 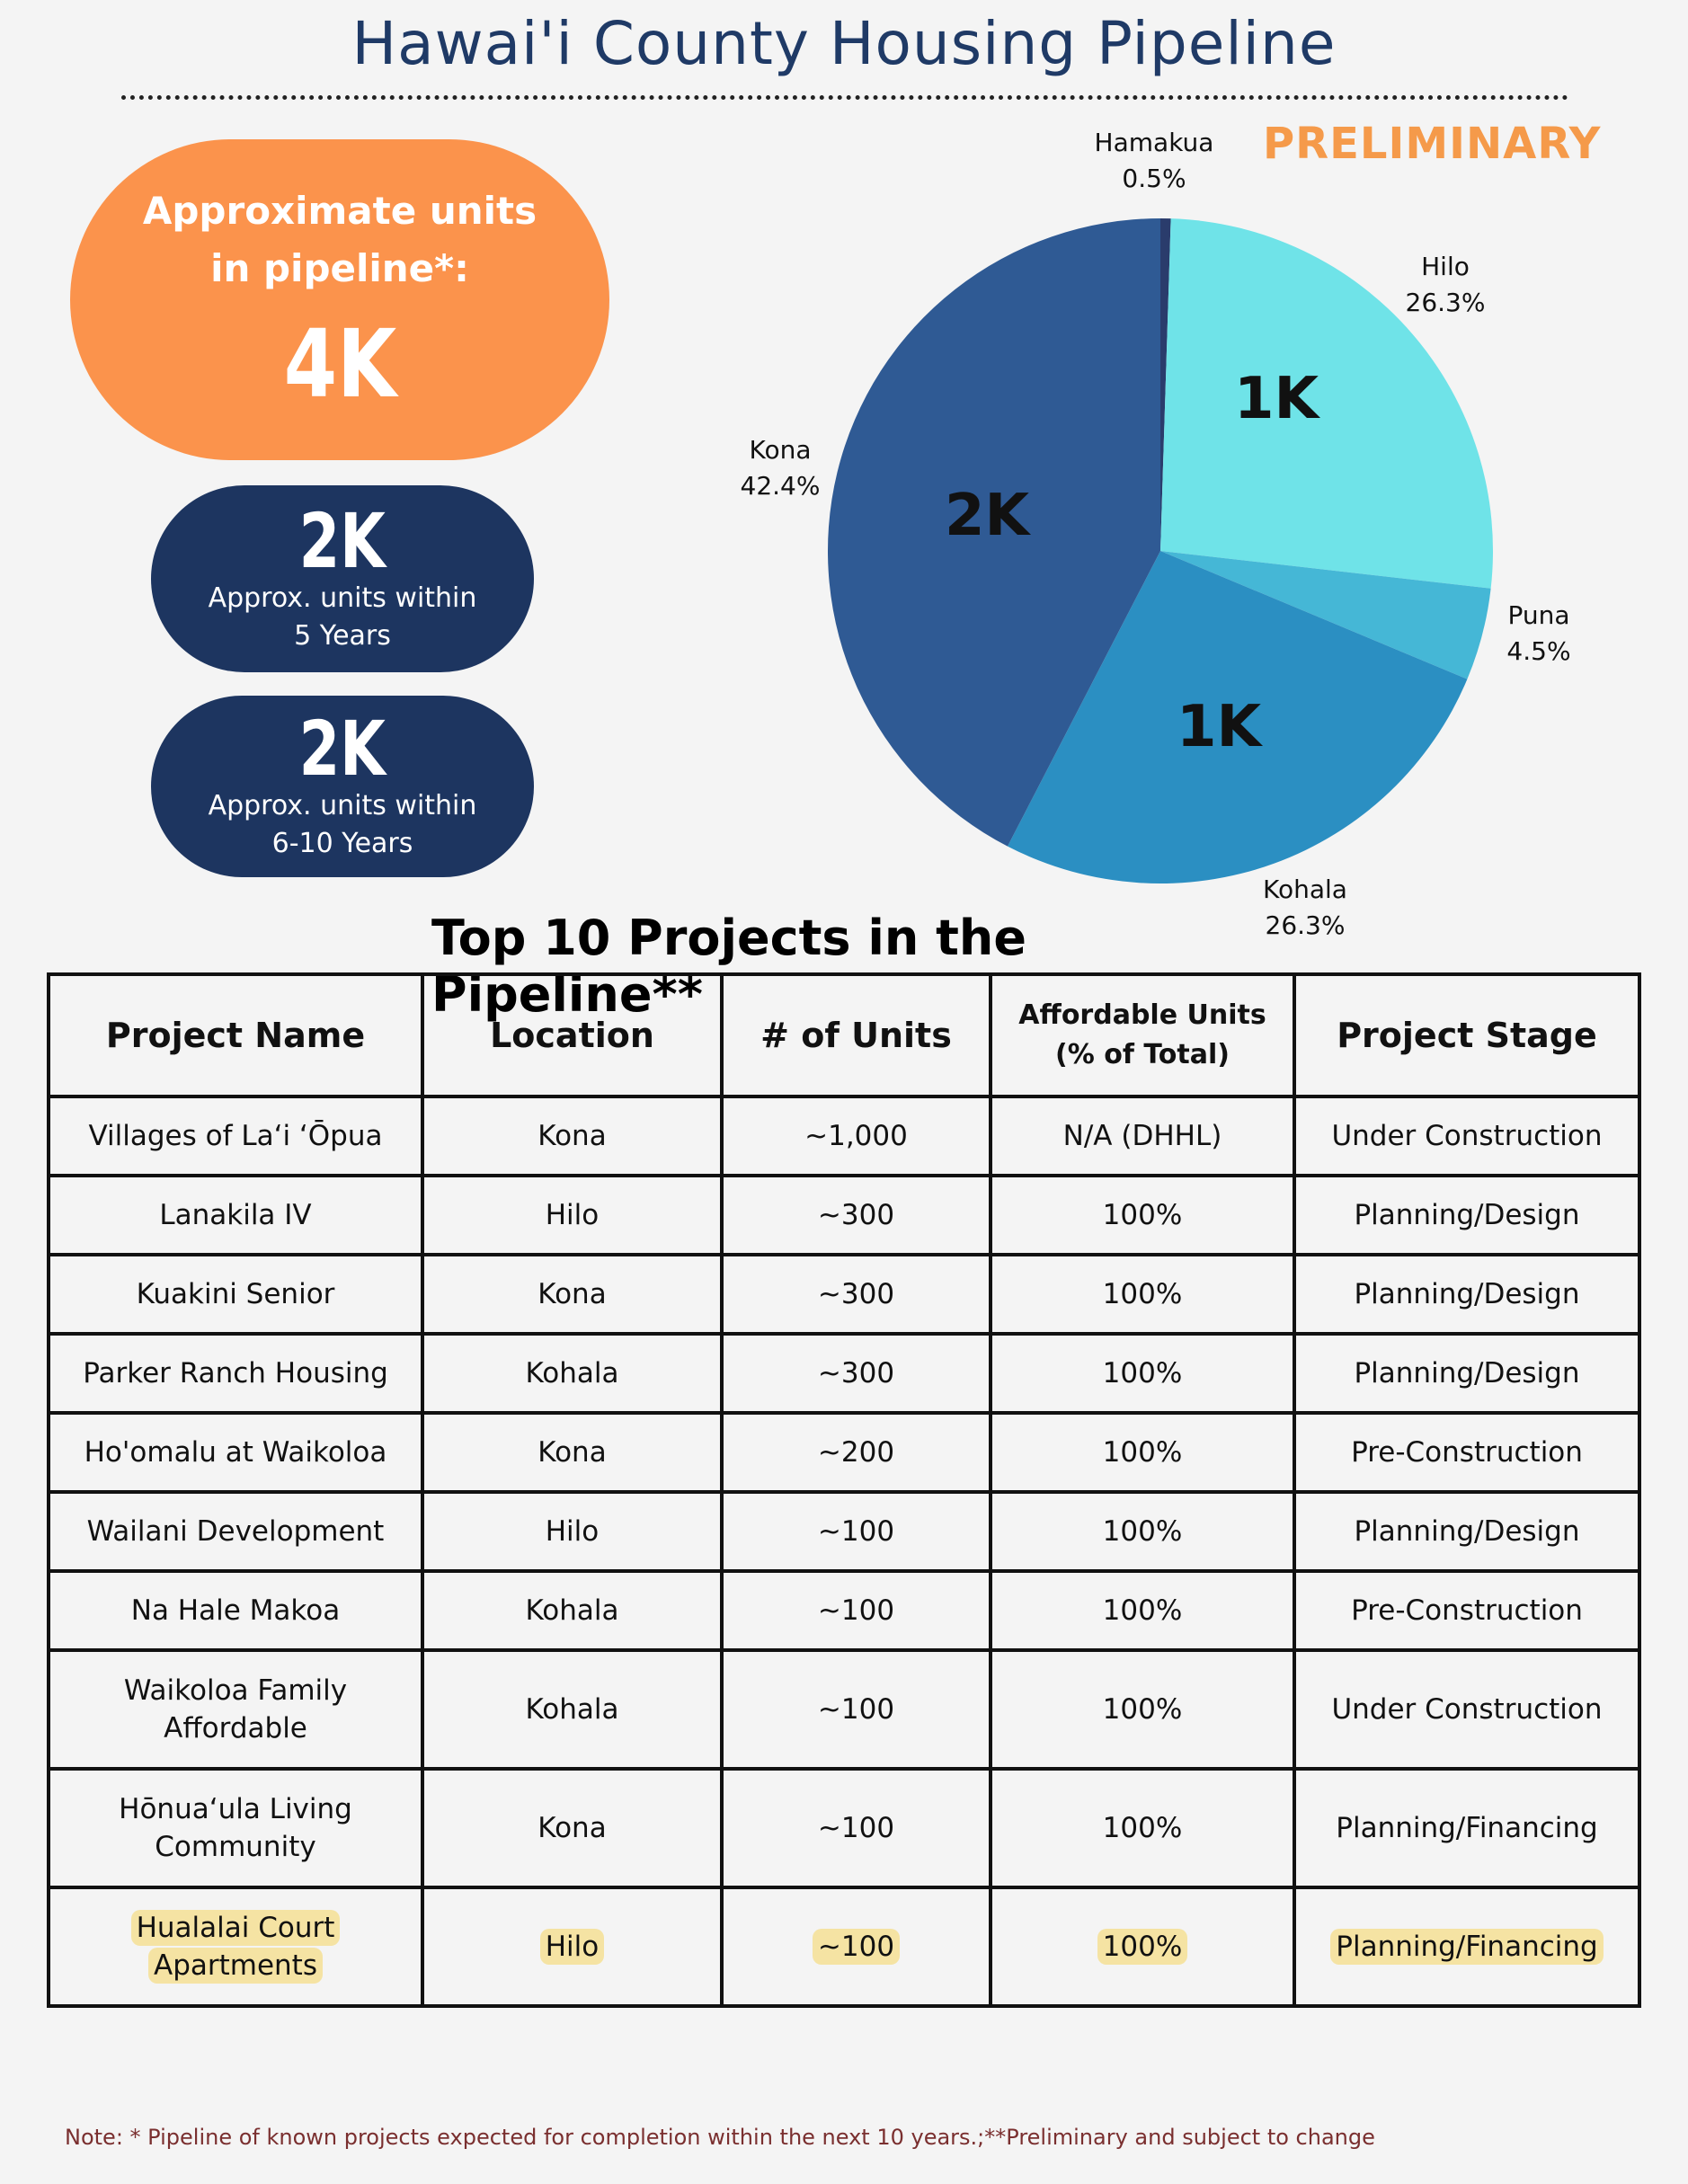 What do you see at coordinates (1432, 144) in the screenshot?
I see `preliminary-badge: PRELIMINARY` at bounding box center [1432, 144].